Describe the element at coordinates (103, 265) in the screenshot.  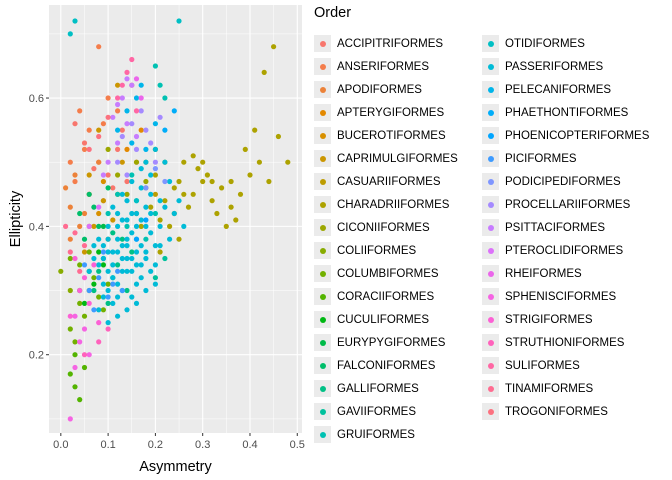
I see `point-cuculiformes` at that location.